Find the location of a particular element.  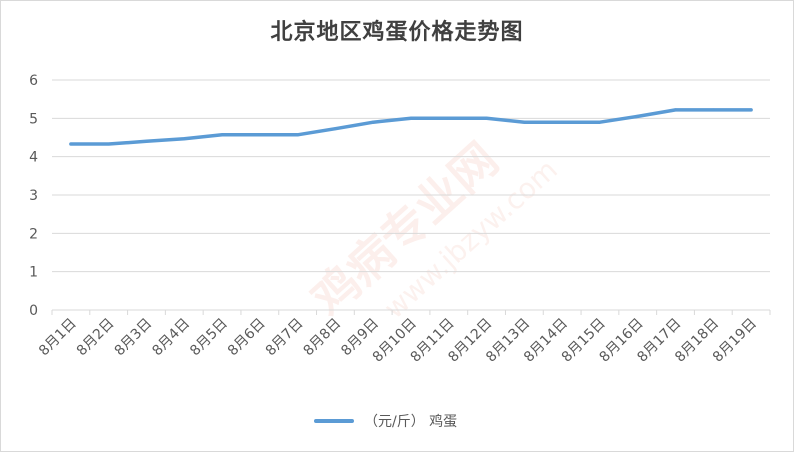

series-line is located at coordinates (411, 127).